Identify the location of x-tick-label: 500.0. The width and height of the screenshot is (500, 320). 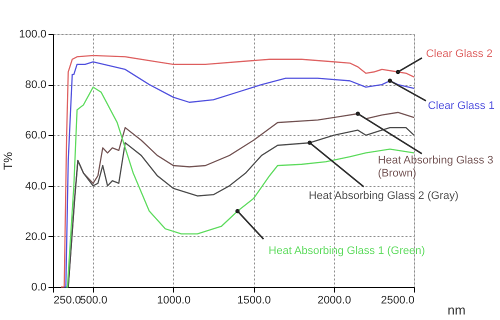
(94, 300).